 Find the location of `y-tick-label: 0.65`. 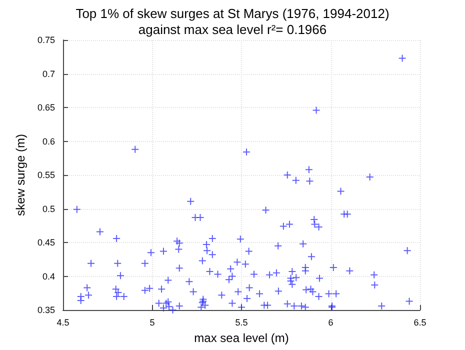

y-tick-label: 0.65 is located at coordinates (46, 107).